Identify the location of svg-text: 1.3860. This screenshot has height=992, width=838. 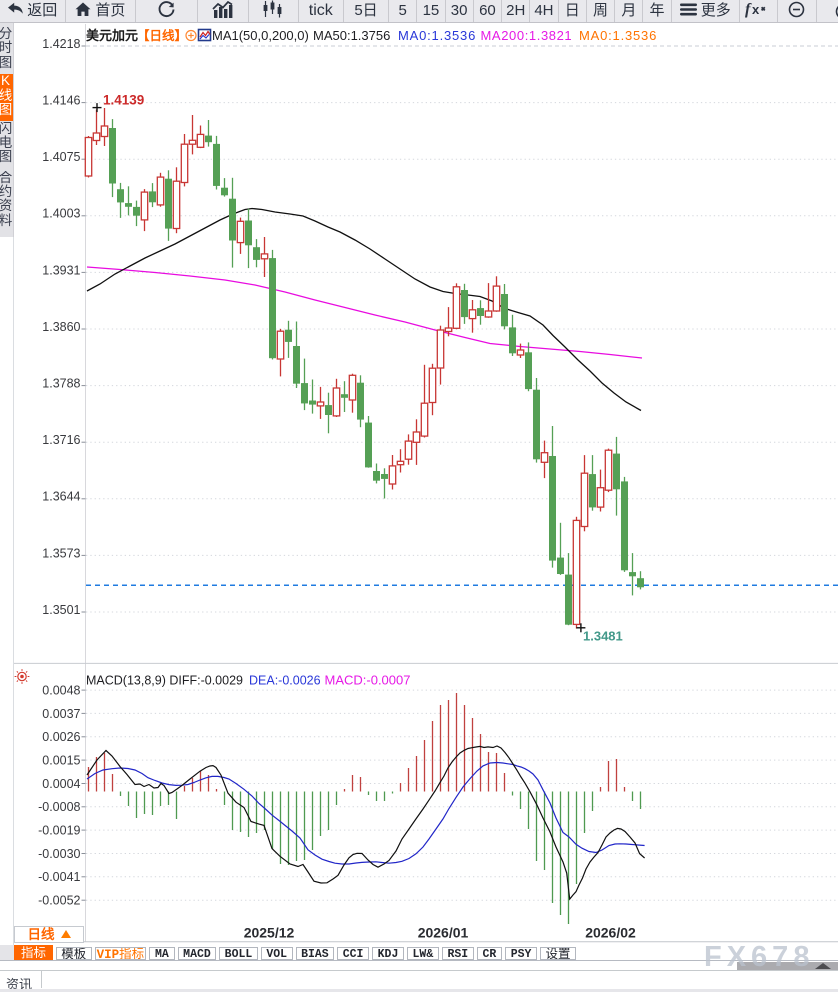
(61, 327).